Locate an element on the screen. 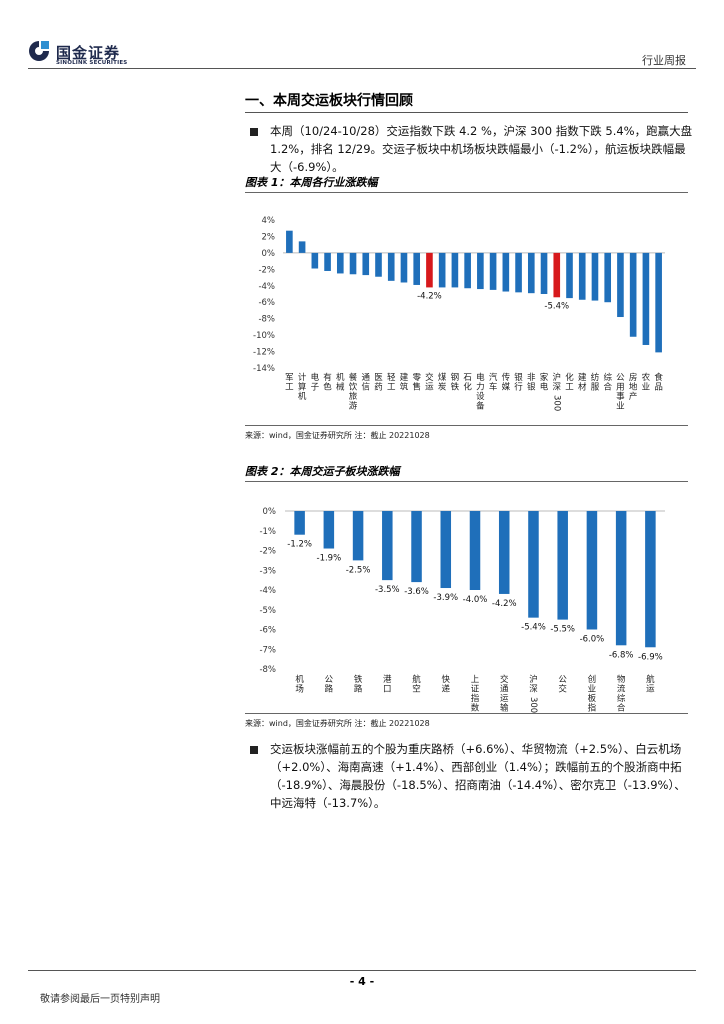  bar-综合 is located at coordinates (608, 277).